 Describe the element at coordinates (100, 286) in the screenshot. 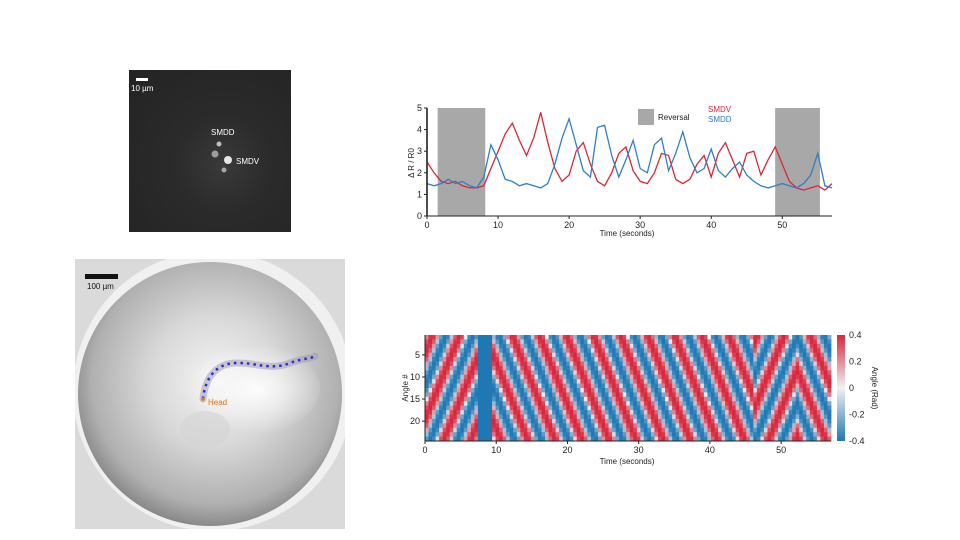

I see `scale-bar-label: 100 µm` at that location.